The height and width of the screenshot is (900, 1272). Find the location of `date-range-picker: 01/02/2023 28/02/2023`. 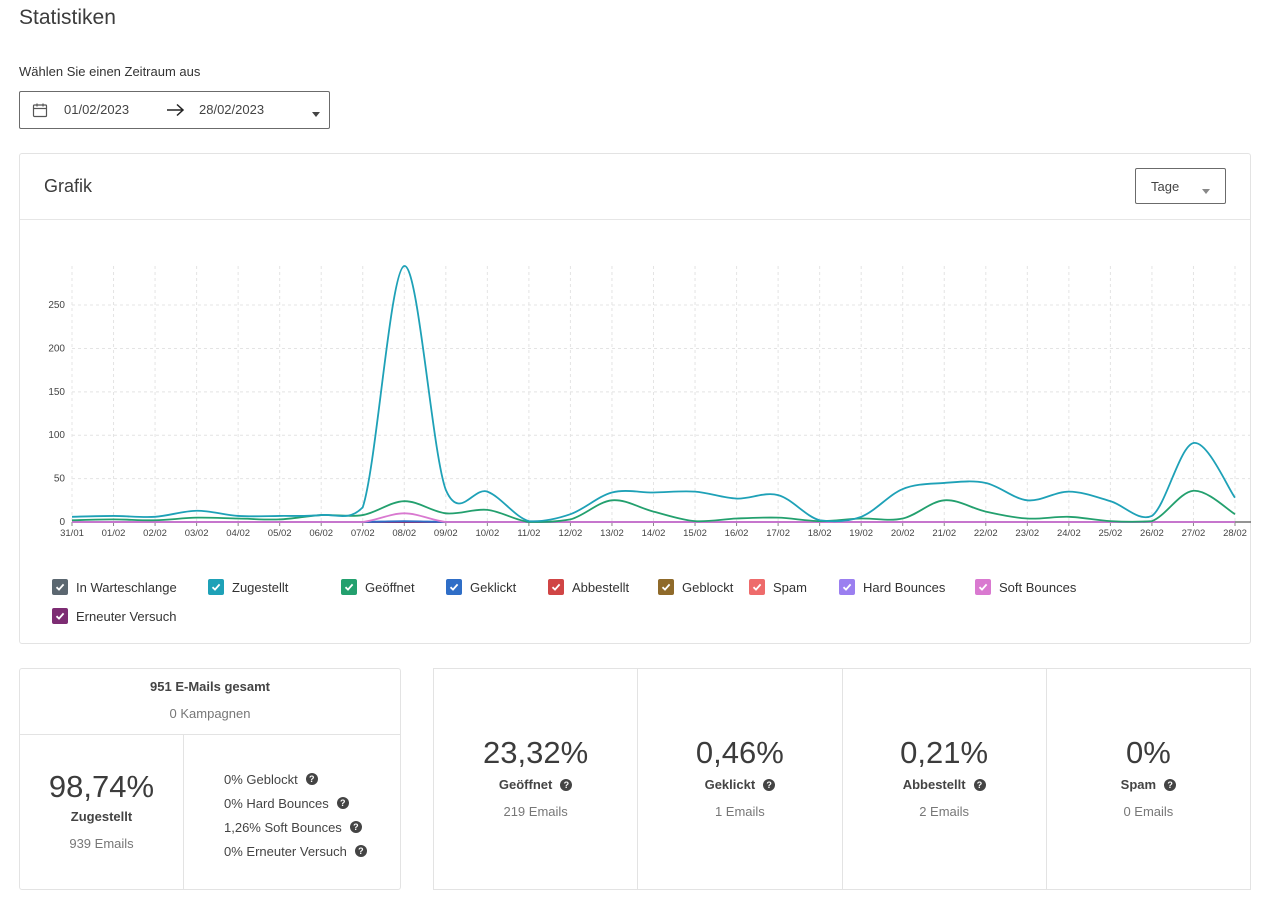

date-range-picker: 01/02/2023 28/02/2023 is located at coordinates (174, 110).